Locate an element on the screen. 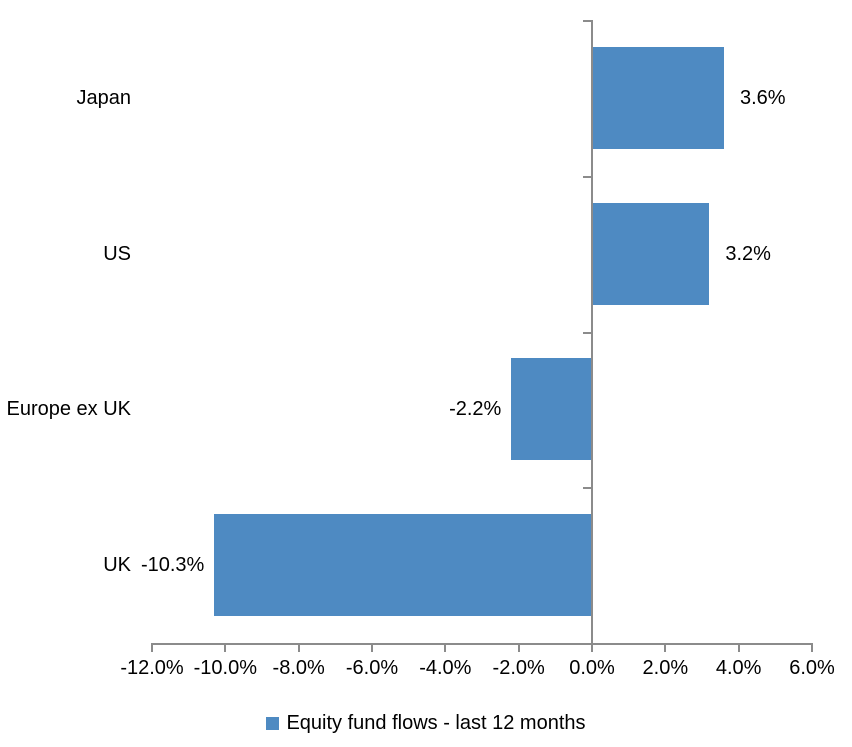 The height and width of the screenshot is (747, 852). data-label-uk: -10.3% is located at coordinates (172, 565).